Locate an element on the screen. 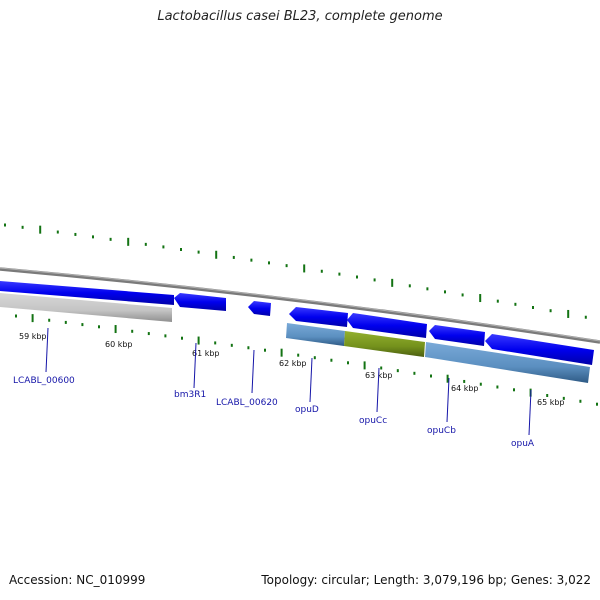  tick-label: 62 kbp is located at coordinates (293, 363).